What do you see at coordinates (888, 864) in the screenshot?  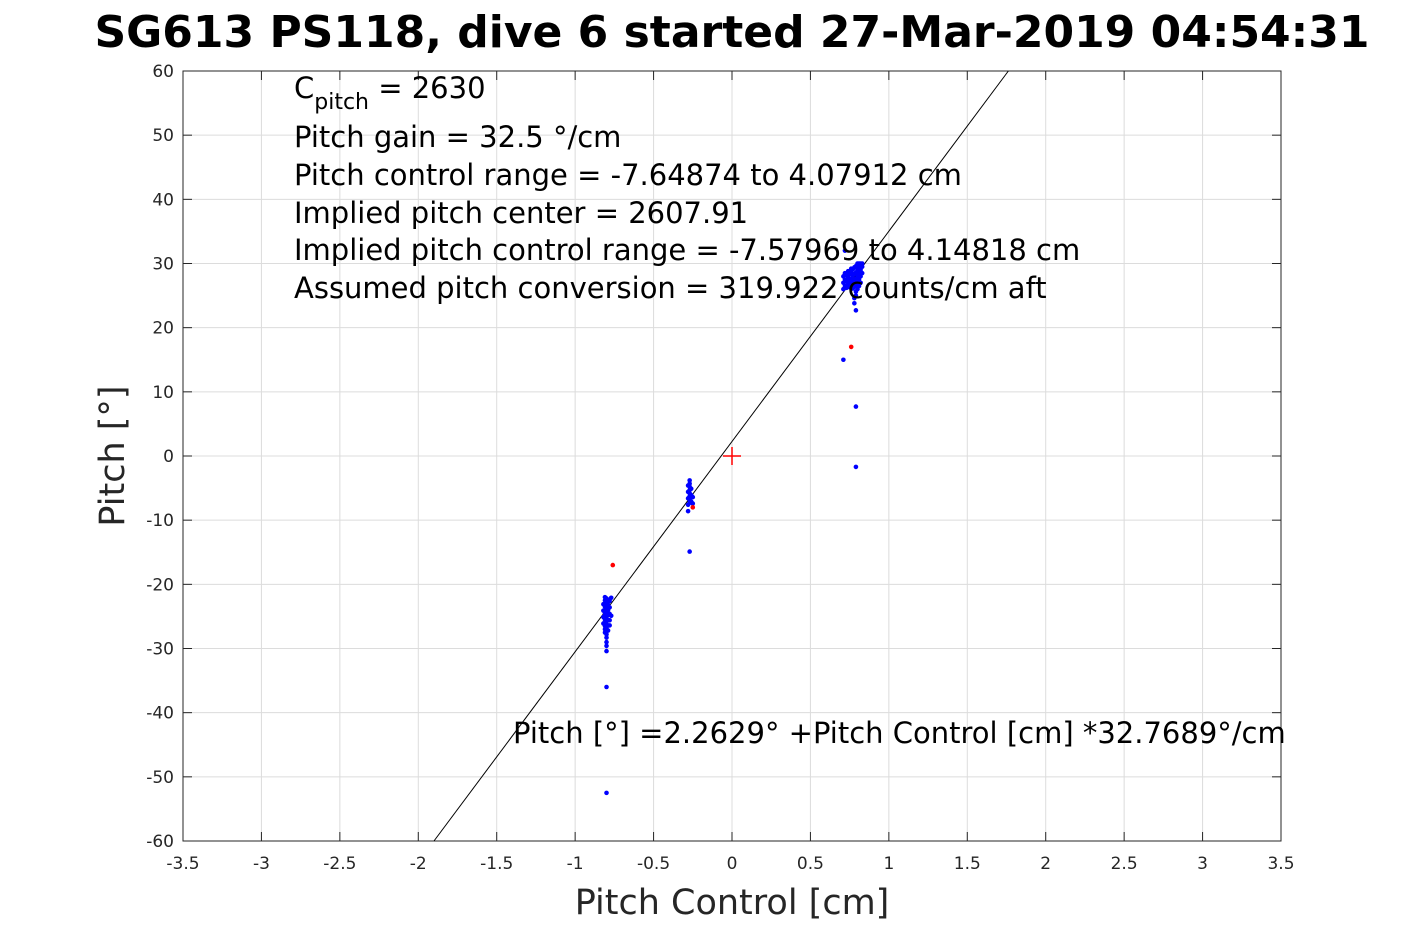 I see `x-tick-label: 1` at bounding box center [888, 864].